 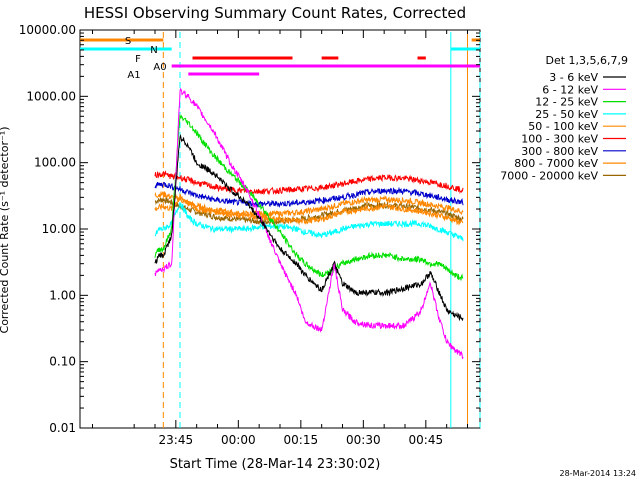 What do you see at coordinates (55, 163) in the screenshot?
I see `y-tick-label: 100.00` at bounding box center [55, 163].